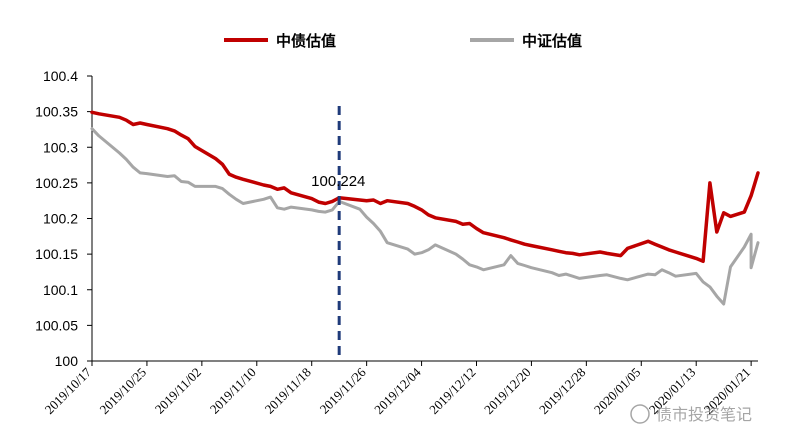 Image resolution: width=800 pixels, height=444 pixels. I want to click on annotation-label: 100.224, so click(338, 181).